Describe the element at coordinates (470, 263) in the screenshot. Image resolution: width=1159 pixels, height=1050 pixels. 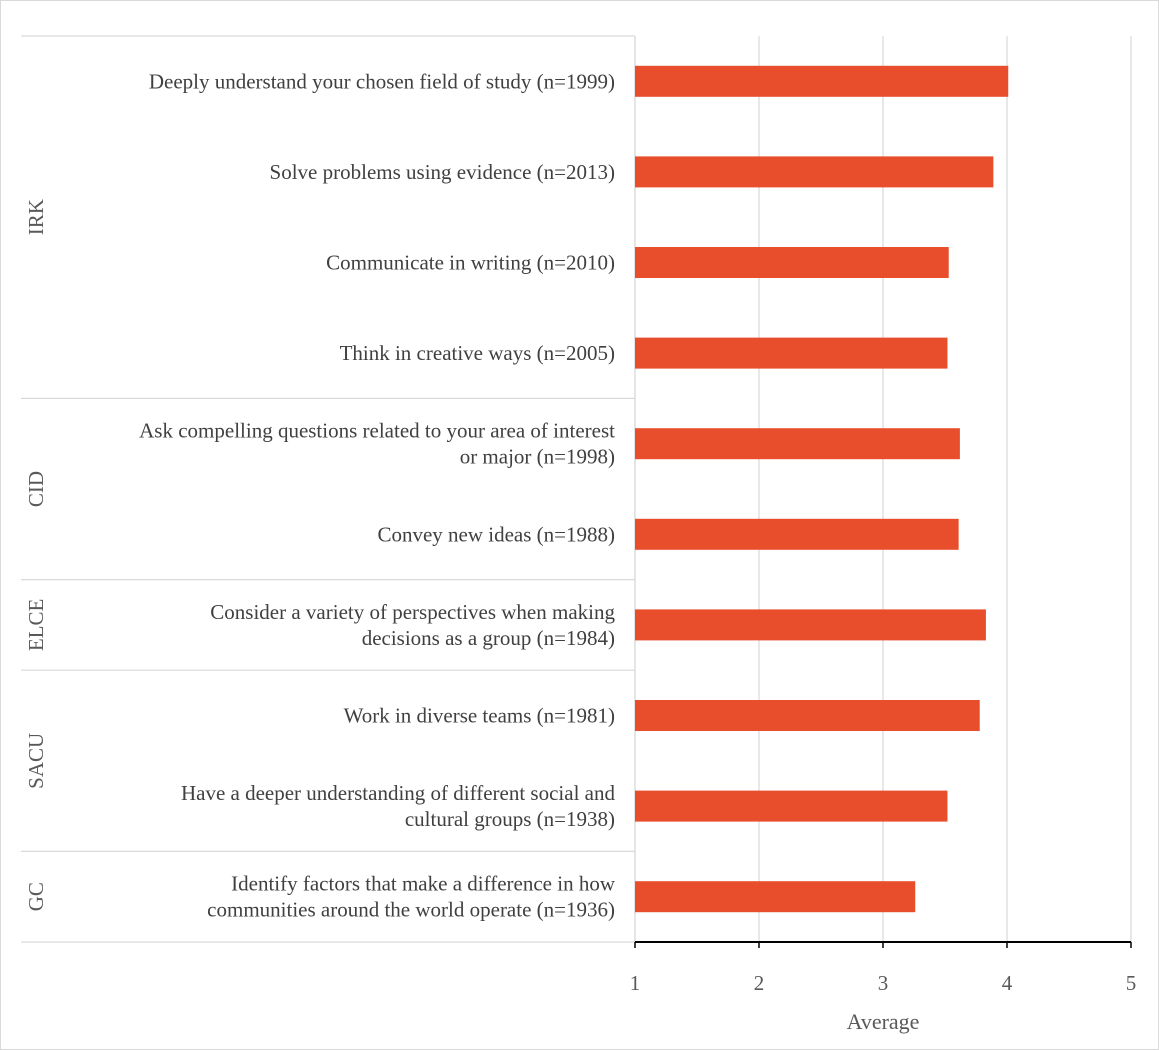
I see `category-label: Communicate in writing (n=2010)` at that location.